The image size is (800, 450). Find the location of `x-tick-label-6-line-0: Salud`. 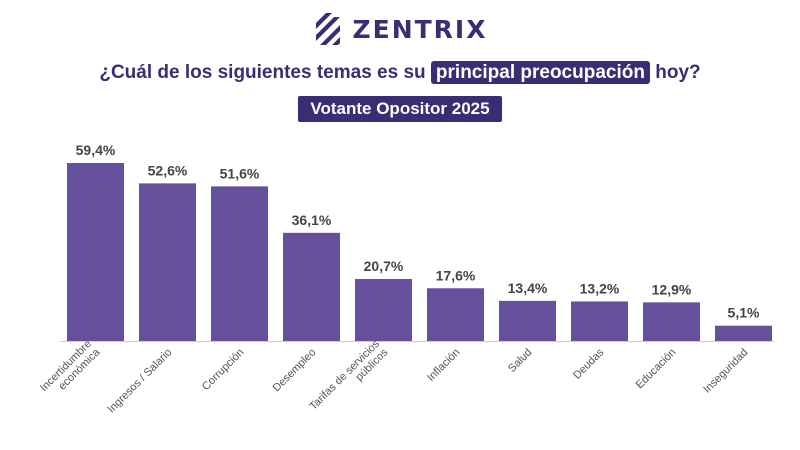

x-tick-label-6-line-0: Salud is located at coordinates (520, 360).